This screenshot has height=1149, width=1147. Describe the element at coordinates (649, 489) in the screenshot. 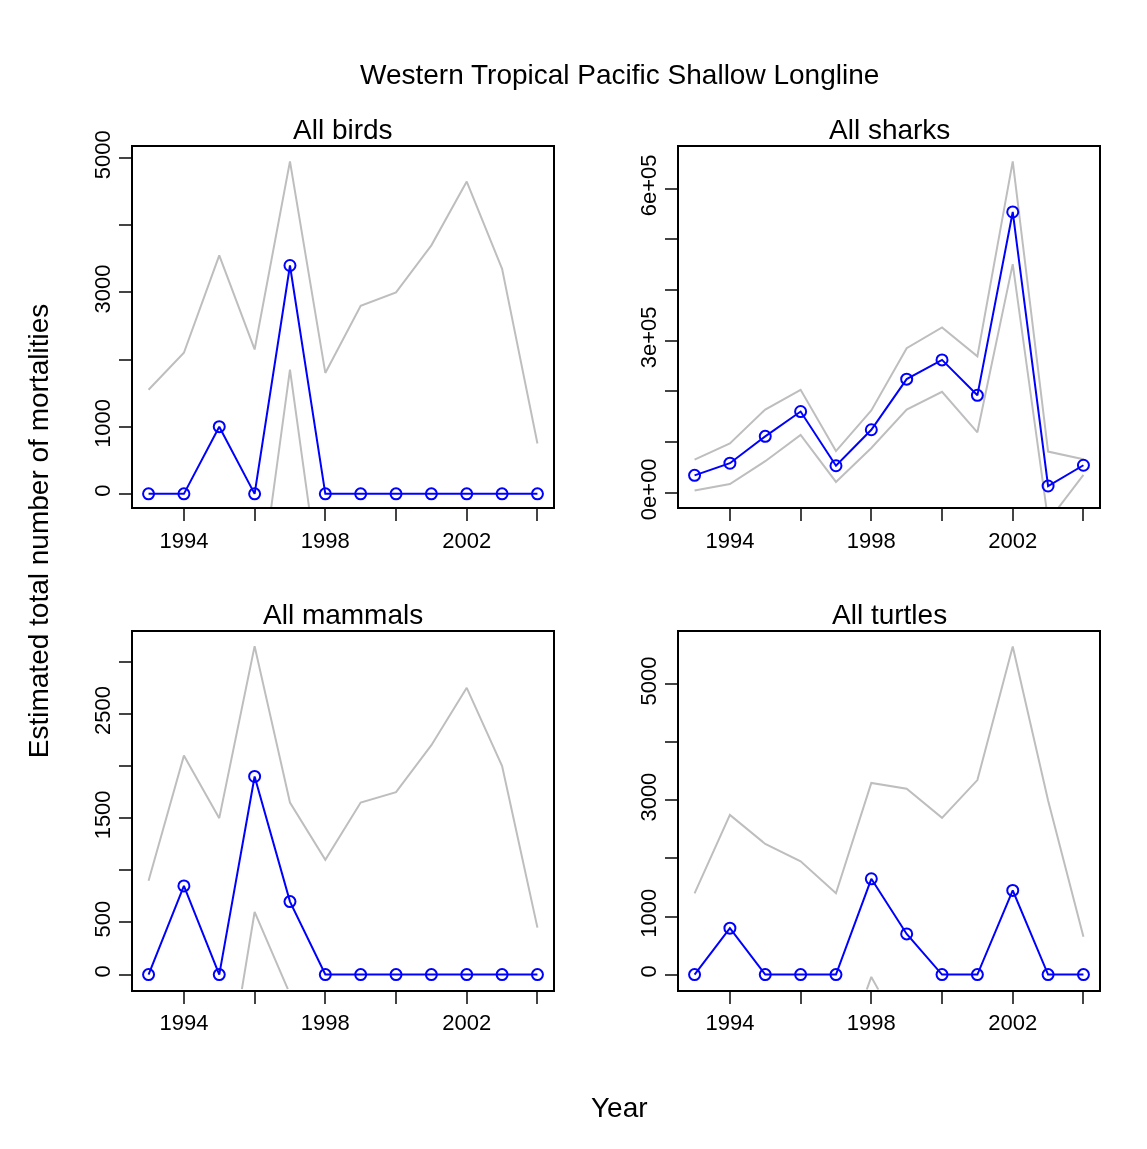

I see `y-tick-label: 0e+00` at that location.